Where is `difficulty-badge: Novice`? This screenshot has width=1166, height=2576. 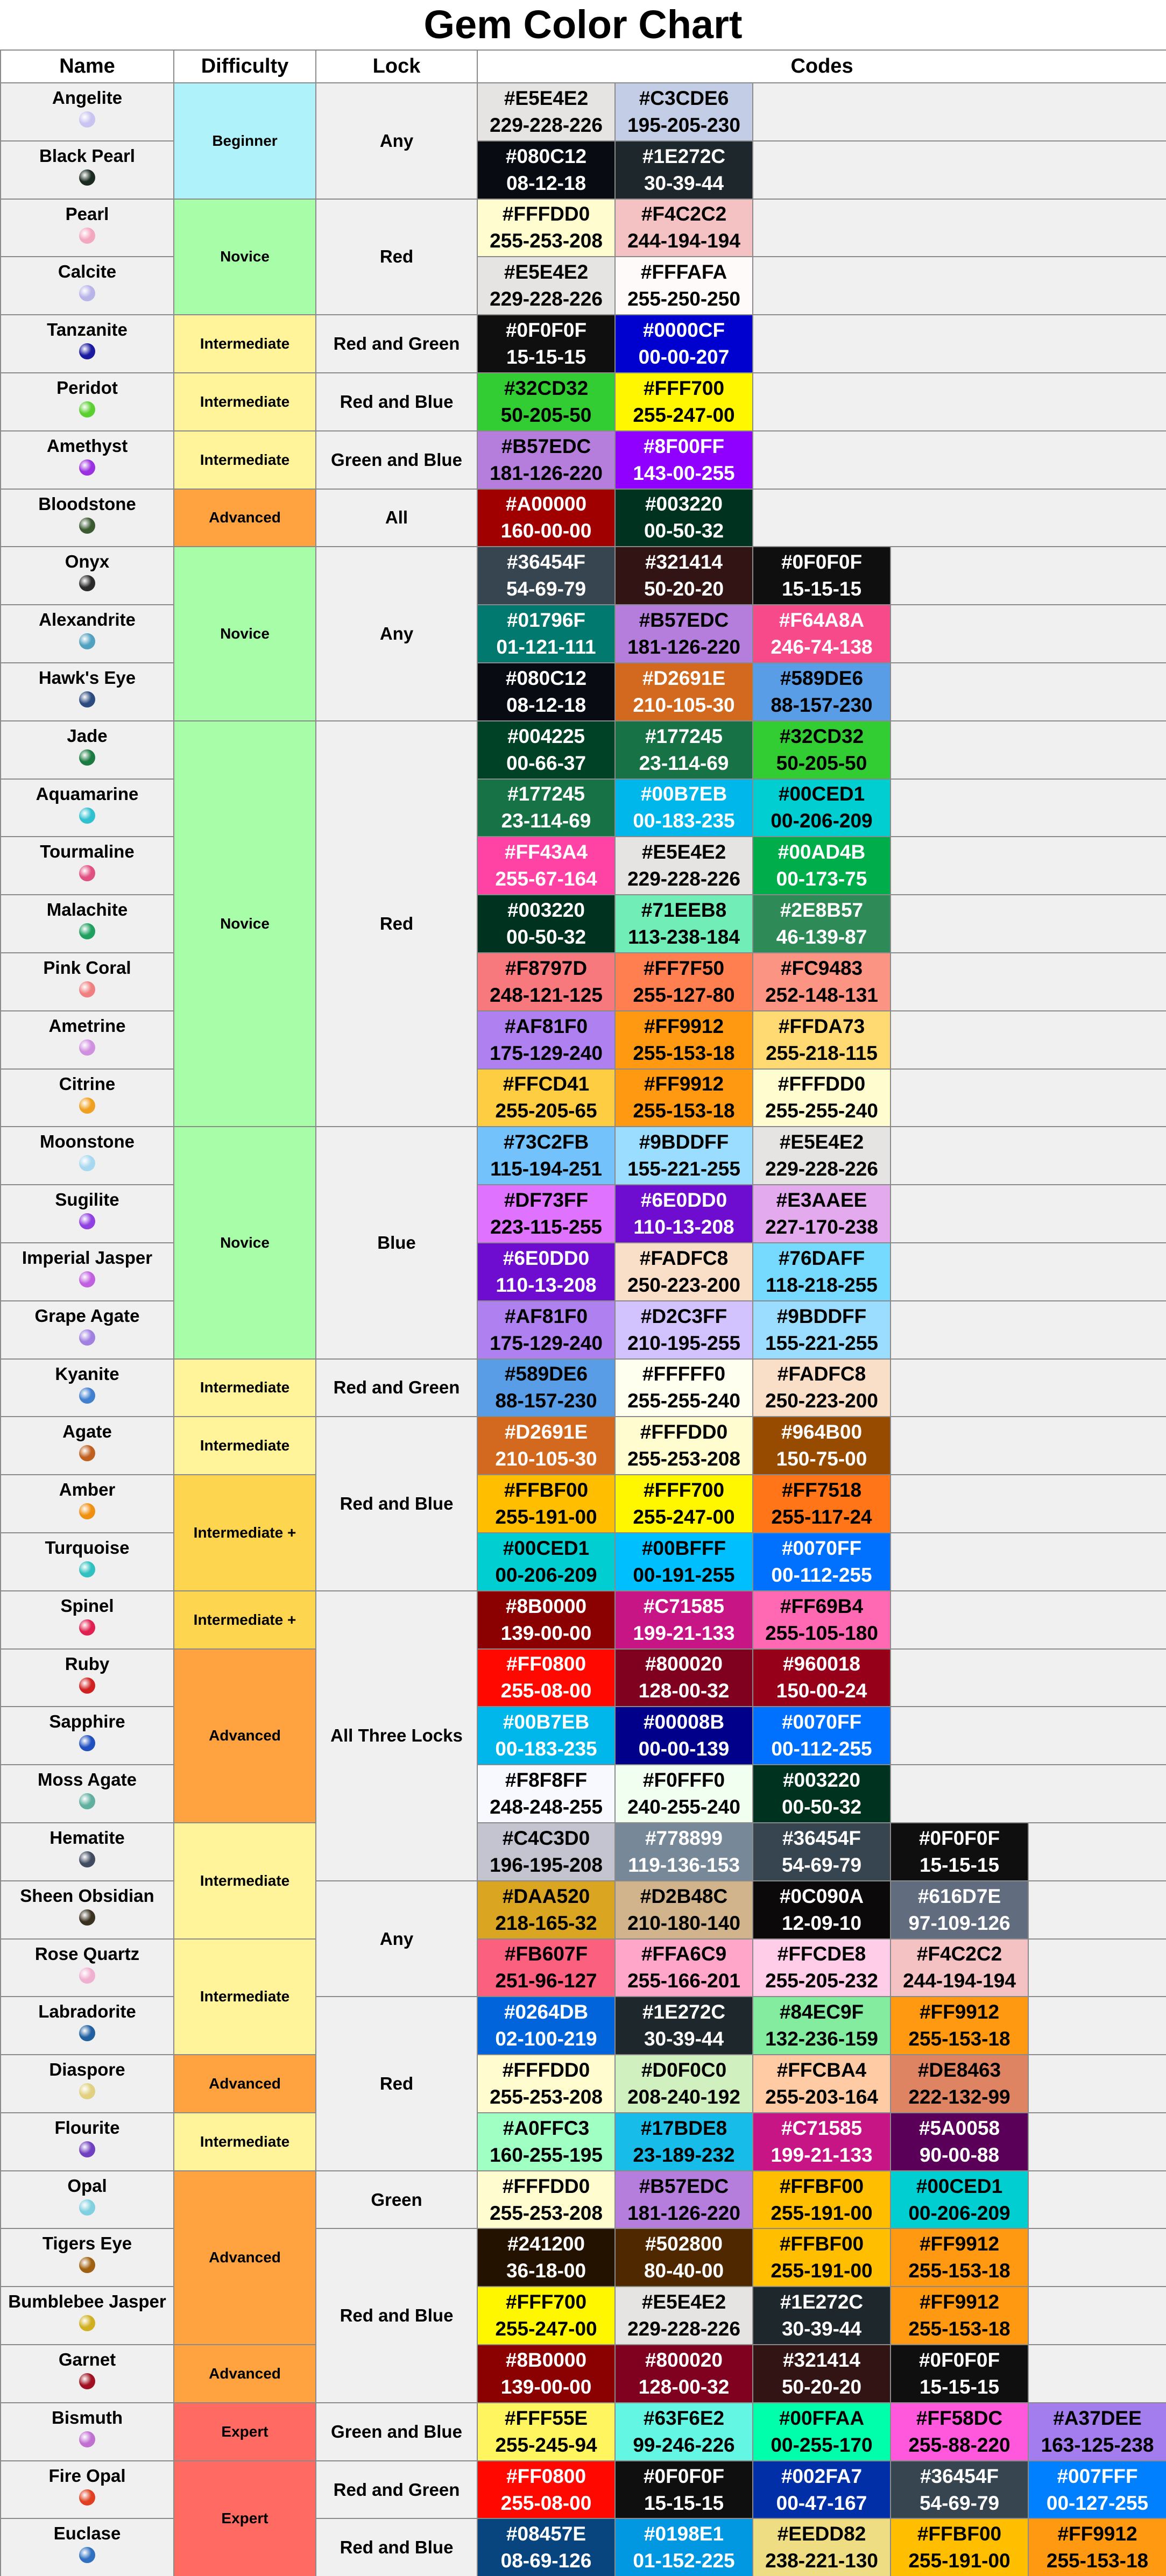
difficulty-badge: Novice is located at coordinates (244, 924).